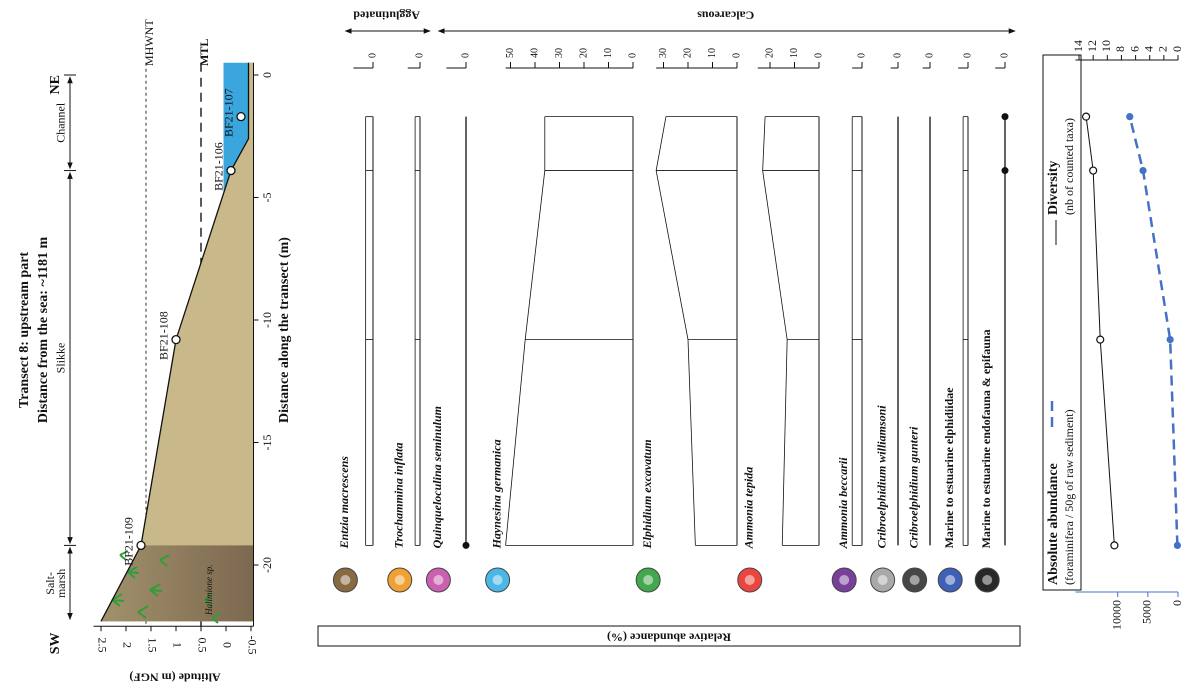 This screenshot has width=1185, height=694. What do you see at coordinates (61, 122) in the screenshot?
I see `zone-label: Channel` at bounding box center [61, 122].